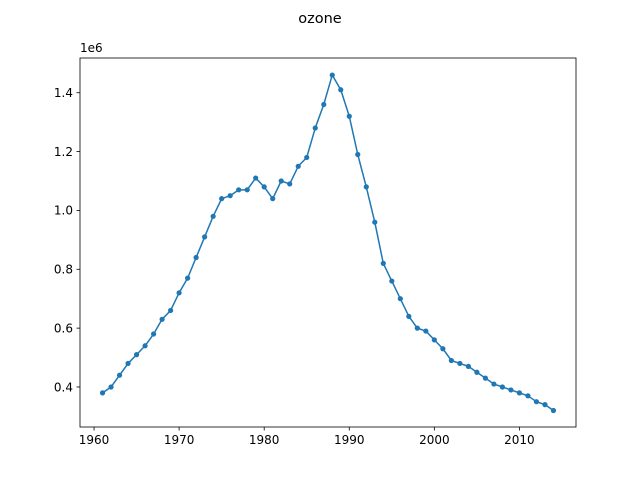 The image size is (640, 480). I want to click on y-tick-label: 0.6, so click(63, 328).